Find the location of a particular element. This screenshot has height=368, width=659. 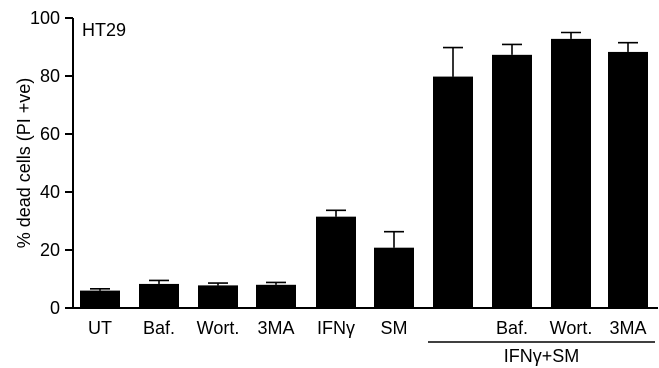

y-axis-label: % dead cells (PI +ve) is located at coordinates (24, 163).